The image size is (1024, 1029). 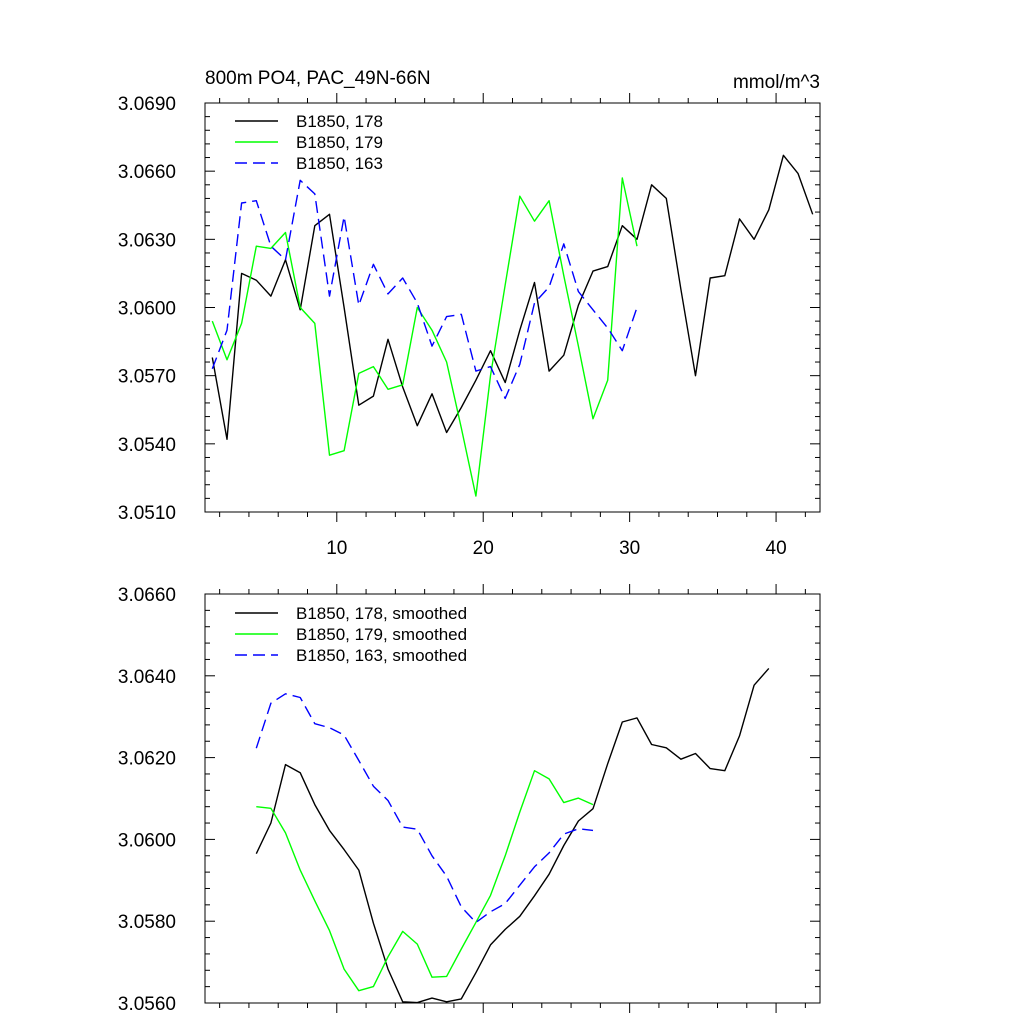 What do you see at coordinates (339, 121) in the screenshot?
I see `top-legend-label-1: B1850, 178` at bounding box center [339, 121].